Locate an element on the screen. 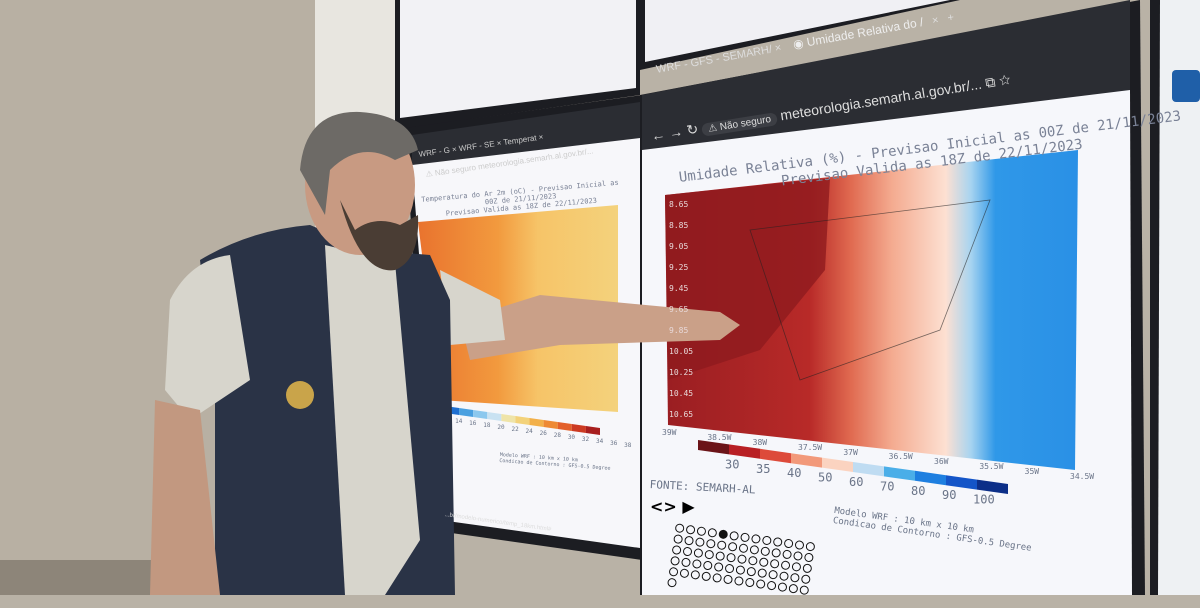  municipality-borders is located at coordinates (870, 290).